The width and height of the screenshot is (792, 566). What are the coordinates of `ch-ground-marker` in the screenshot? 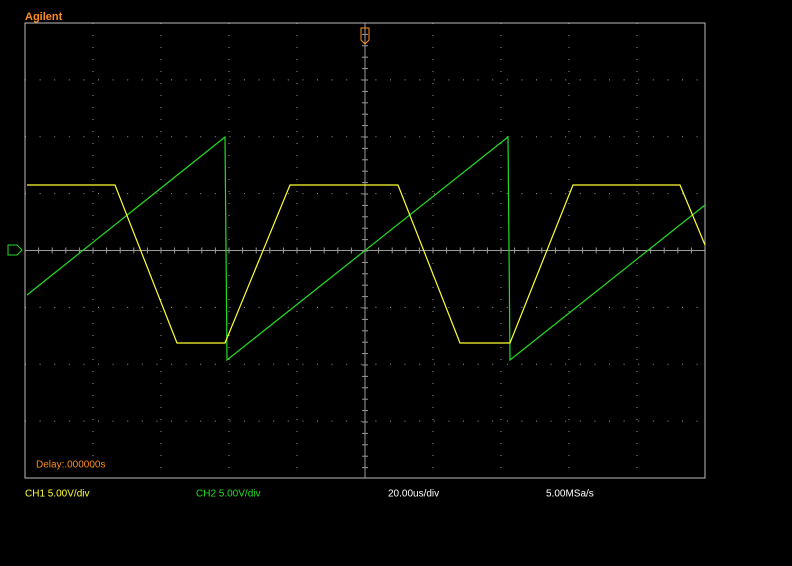 It's located at (15, 250).